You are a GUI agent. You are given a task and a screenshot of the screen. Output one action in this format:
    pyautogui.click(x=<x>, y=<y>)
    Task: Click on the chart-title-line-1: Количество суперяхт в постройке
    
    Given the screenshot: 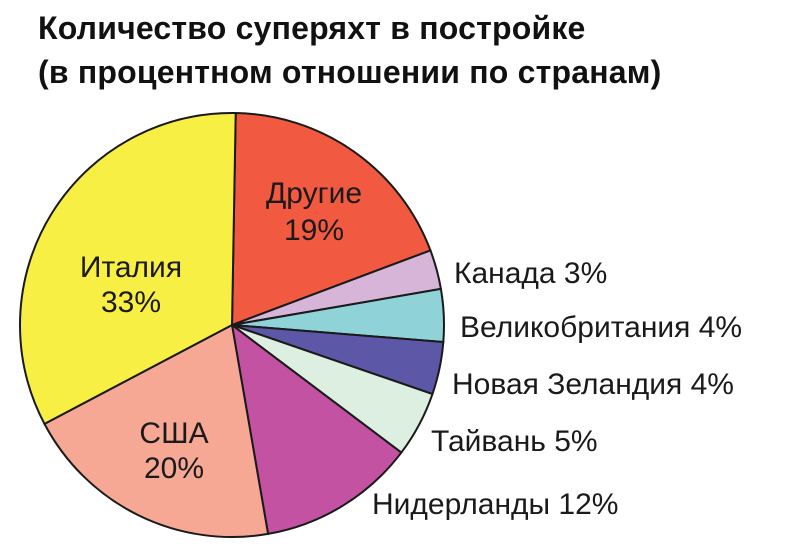 What is the action you would take?
    pyautogui.click(x=312, y=28)
    